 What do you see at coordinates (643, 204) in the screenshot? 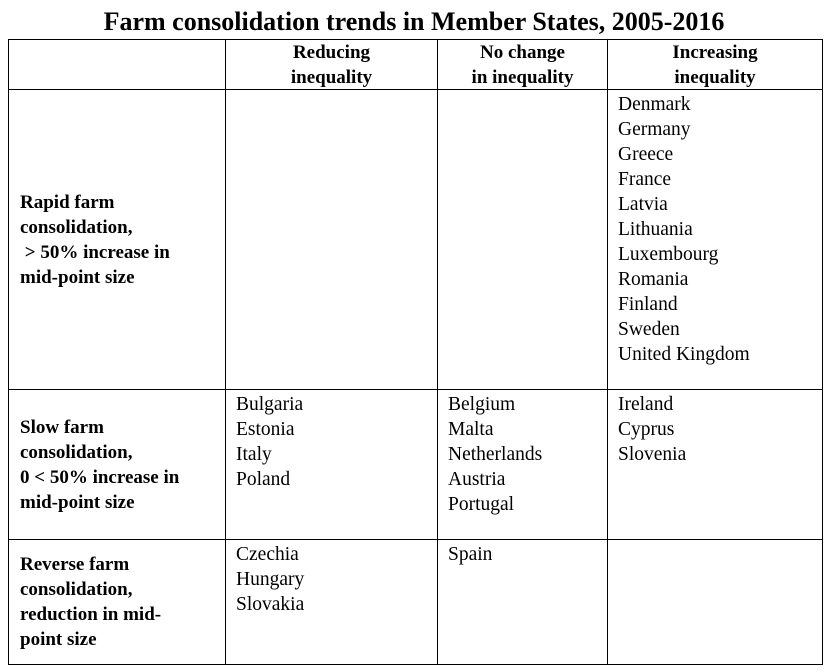
I see `country-item: Latvia` at bounding box center [643, 204].